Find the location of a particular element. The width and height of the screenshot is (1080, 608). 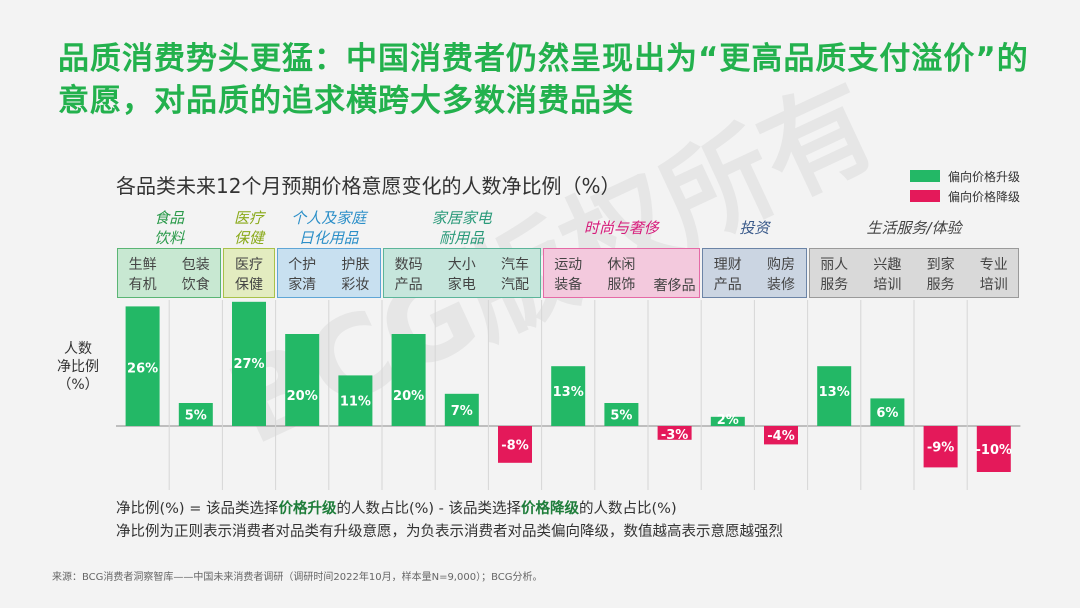

category-label: 汽车 汽配 is located at coordinates (514, 275).